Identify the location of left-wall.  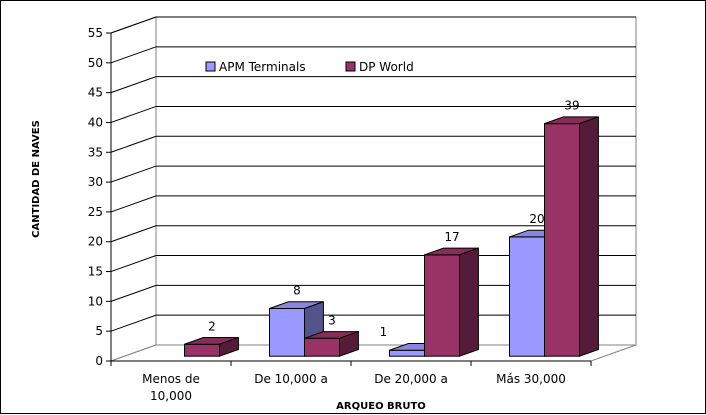
(133, 189).